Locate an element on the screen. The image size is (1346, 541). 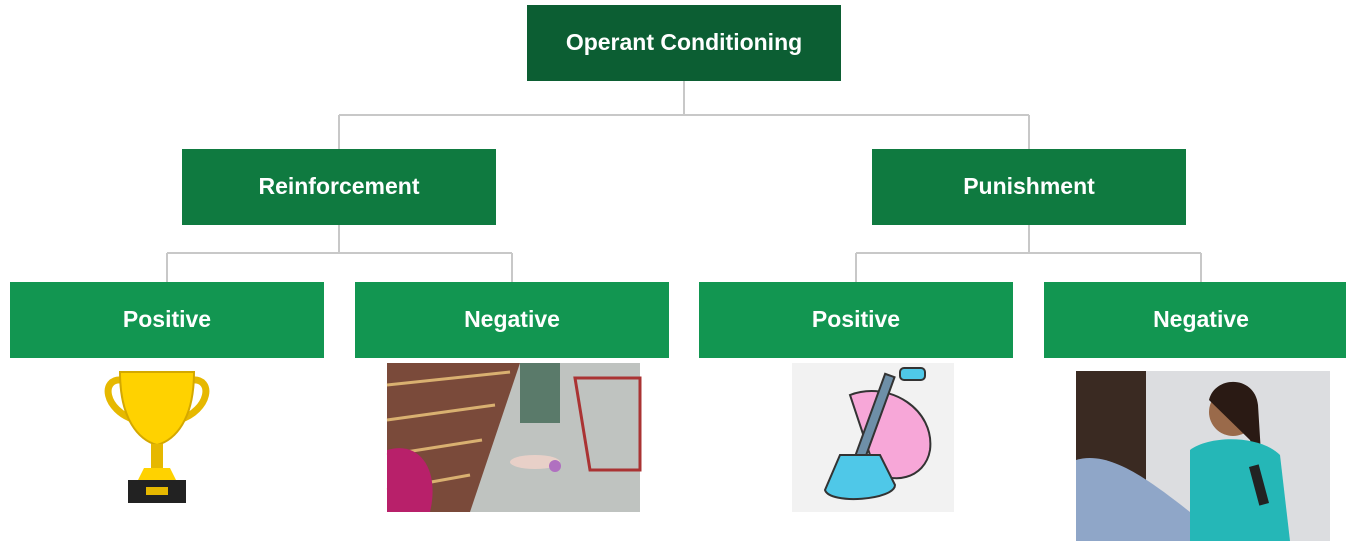
store-photo is located at coordinates (514, 437).